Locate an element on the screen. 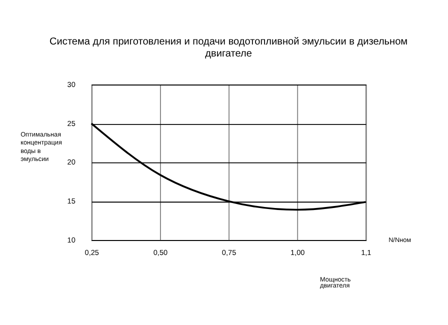 This screenshot has height=325, width=448. y-tick-label: 25 is located at coordinates (71, 123).